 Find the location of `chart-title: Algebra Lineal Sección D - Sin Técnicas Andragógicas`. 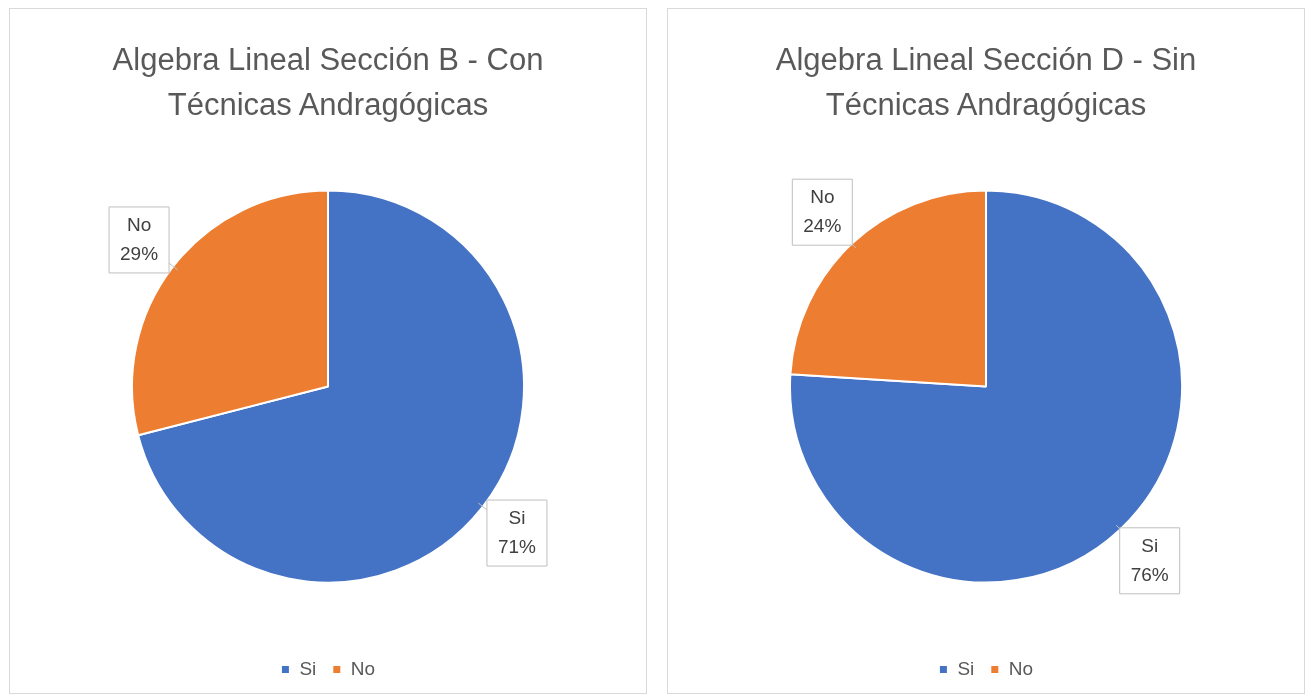

chart-title: Algebra Lineal Sección D - Sin Técnicas Andragógicas is located at coordinates (986, 82).